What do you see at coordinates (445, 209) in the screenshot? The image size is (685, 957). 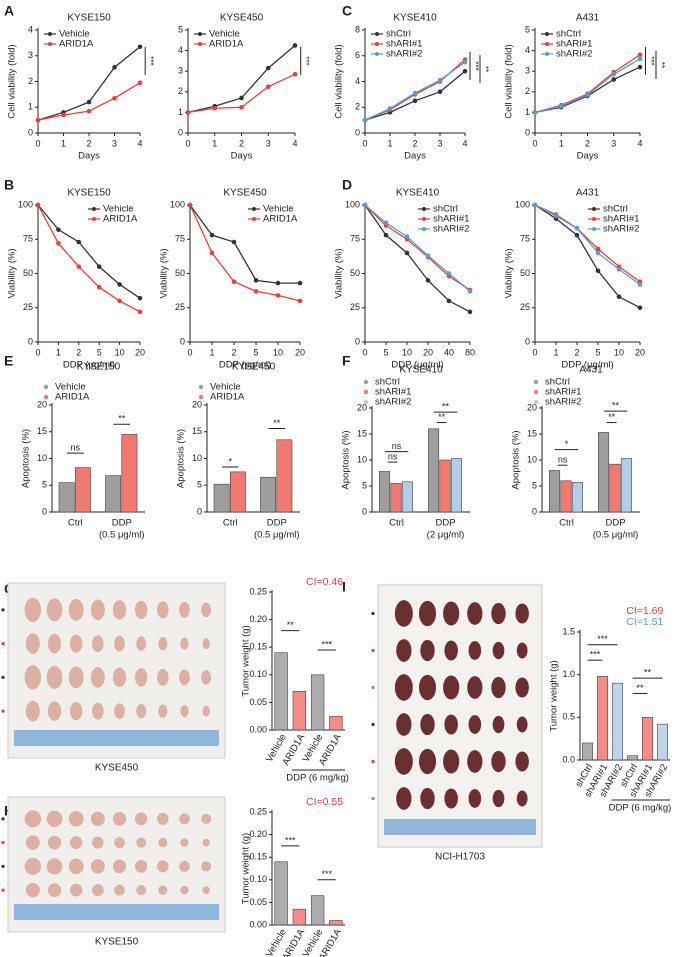 I see `legend-label: shCtrl` at bounding box center [445, 209].